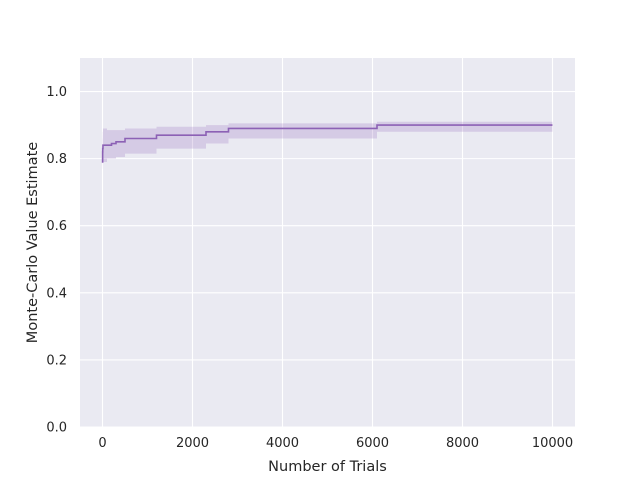 This screenshot has height=480, width=640. I want to click on y-tick-label: 0.8, so click(56, 159).